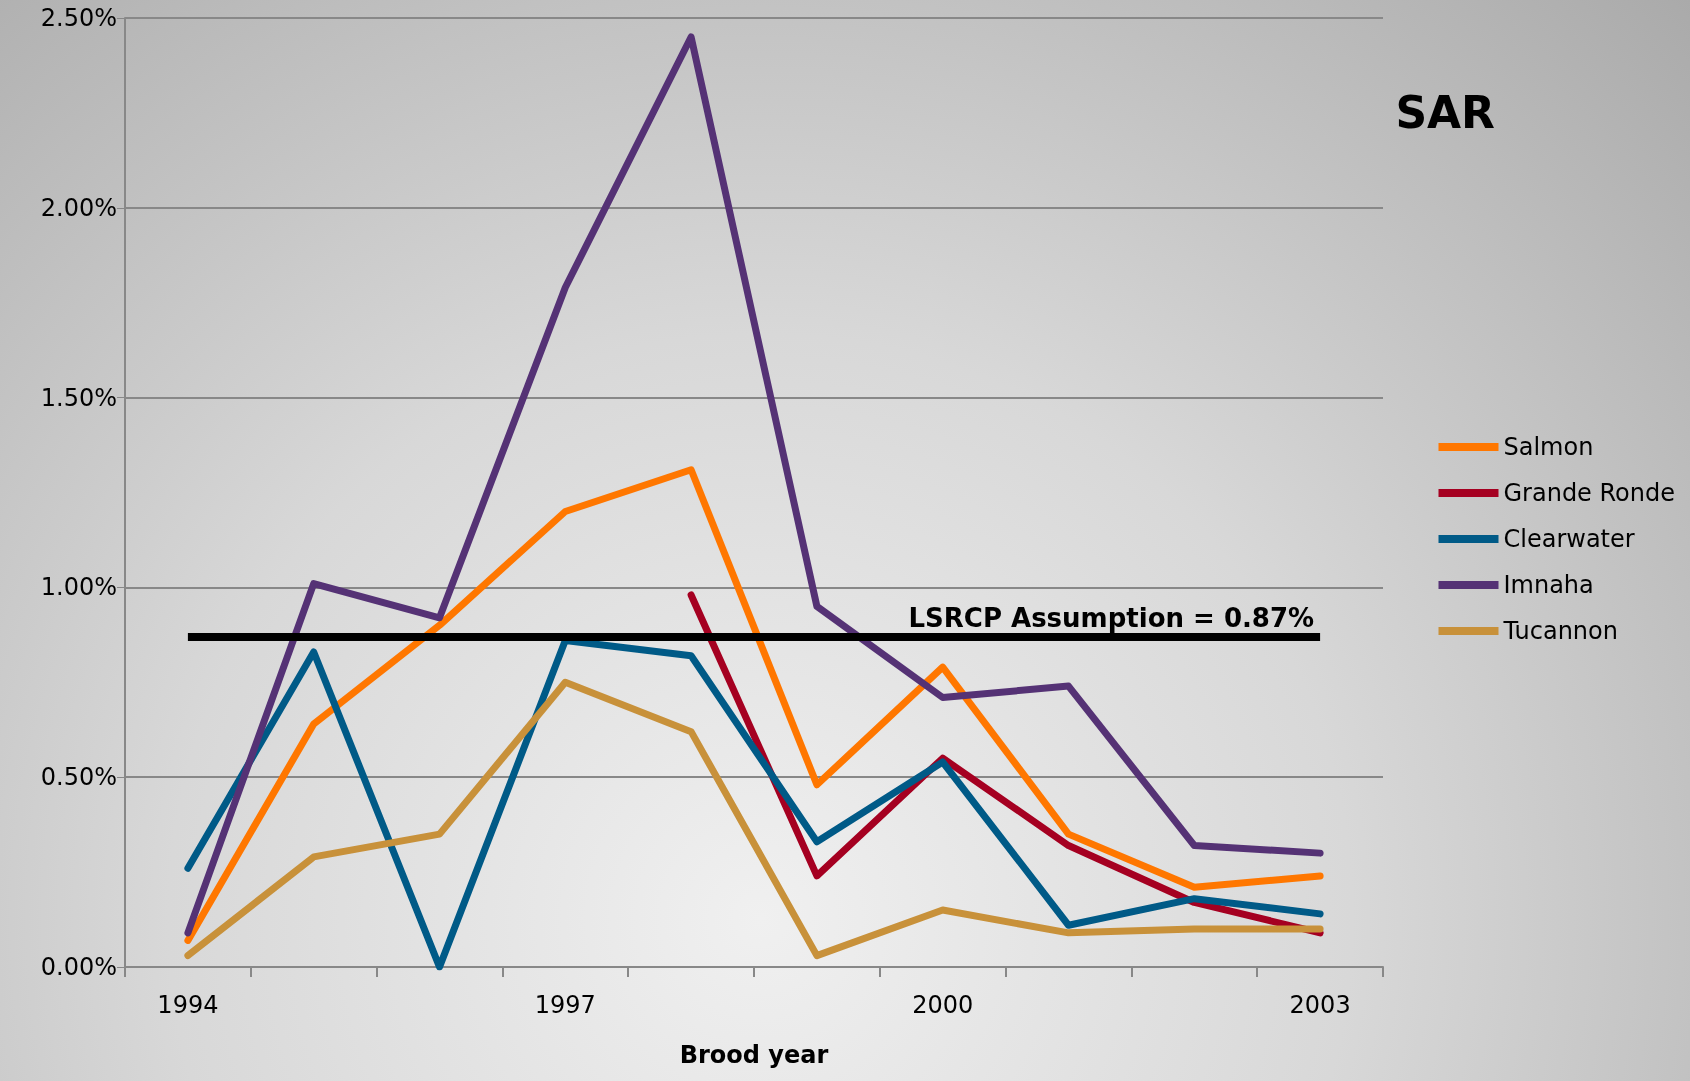 This screenshot has height=1081, width=1690. What do you see at coordinates (1445, 112) in the screenshot?
I see `text: SAR` at bounding box center [1445, 112].